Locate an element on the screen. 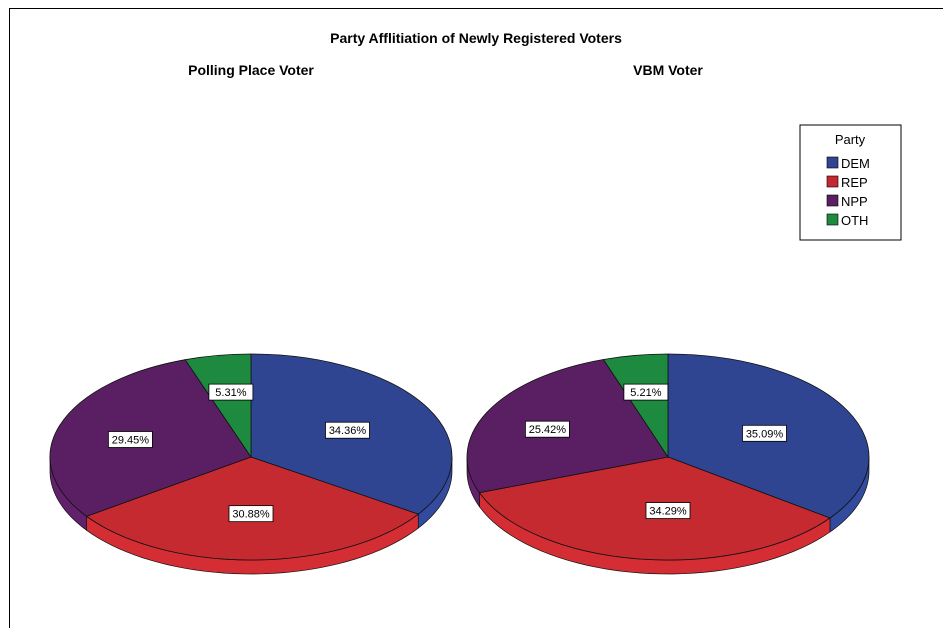 The height and width of the screenshot is (628, 943). data-label-text: 29.45% is located at coordinates (131, 440).